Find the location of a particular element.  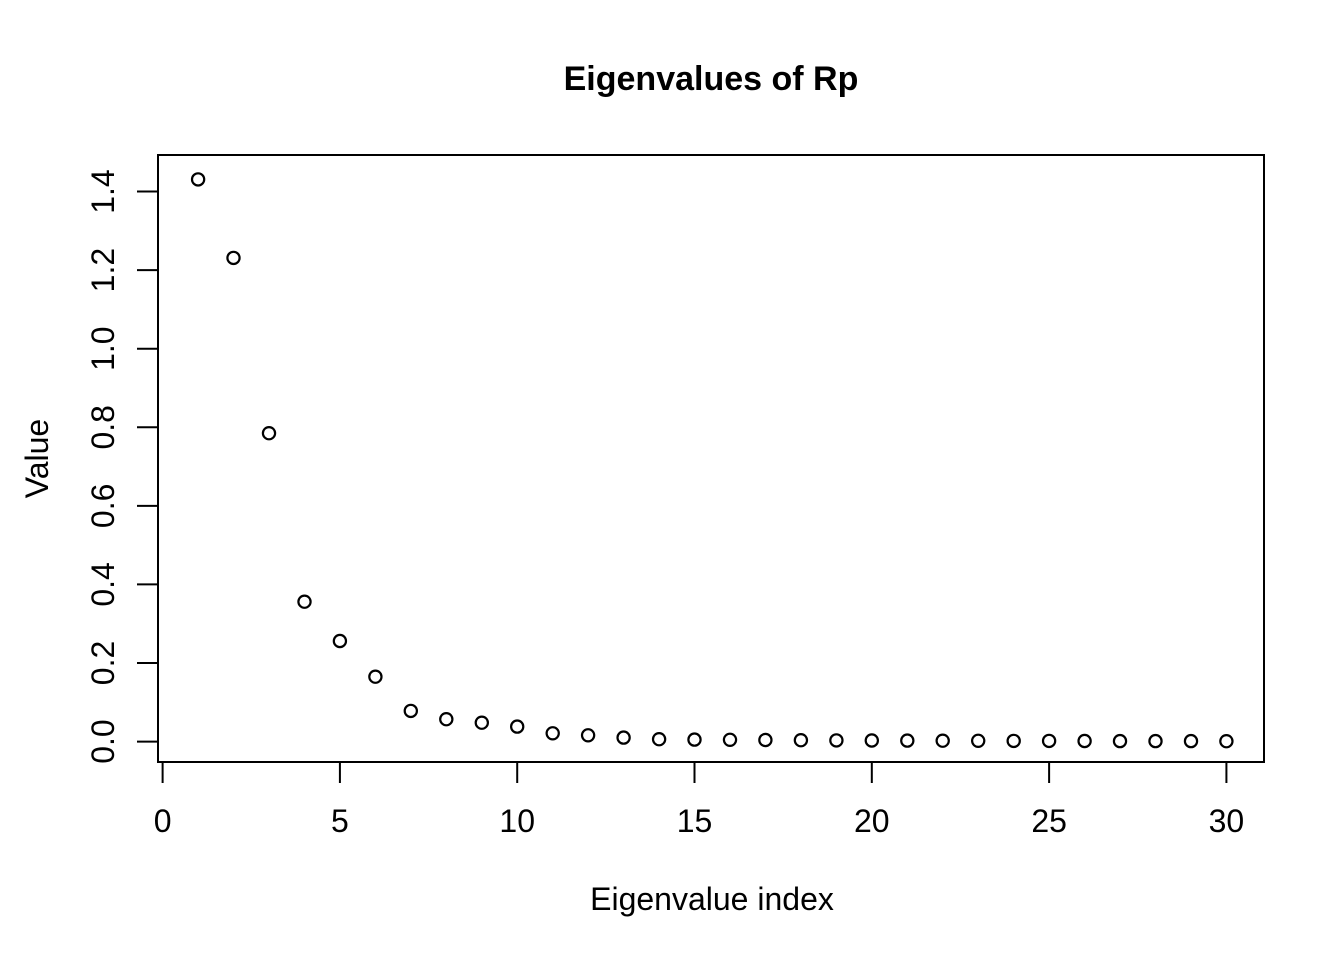

y-tick-label: 0.8 is located at coordinates (103, 427).